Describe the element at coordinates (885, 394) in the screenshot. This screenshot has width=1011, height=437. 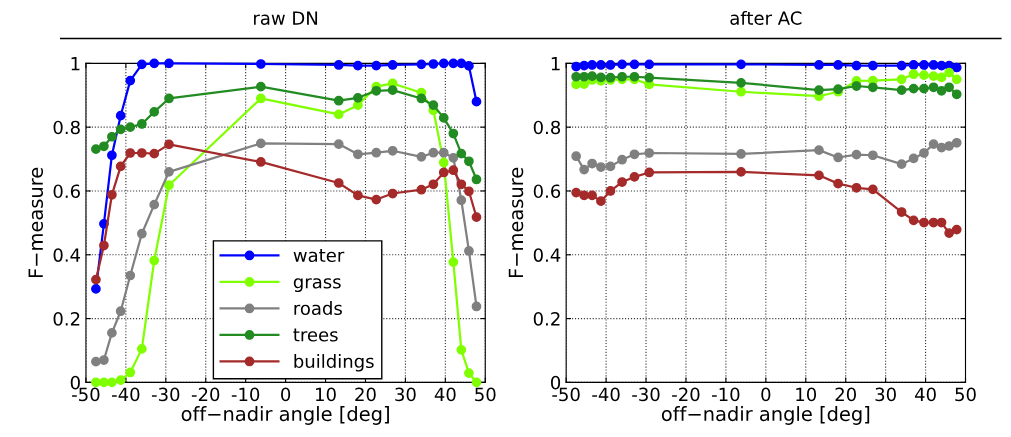
I see `x-tick-label: 30` at that location.